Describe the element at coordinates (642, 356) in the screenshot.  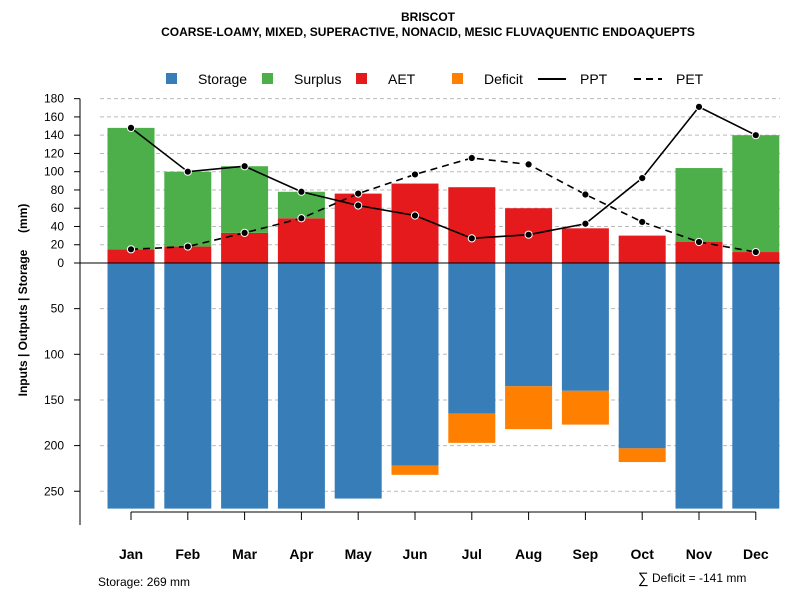
I see `storage-bar-oct` at that location.